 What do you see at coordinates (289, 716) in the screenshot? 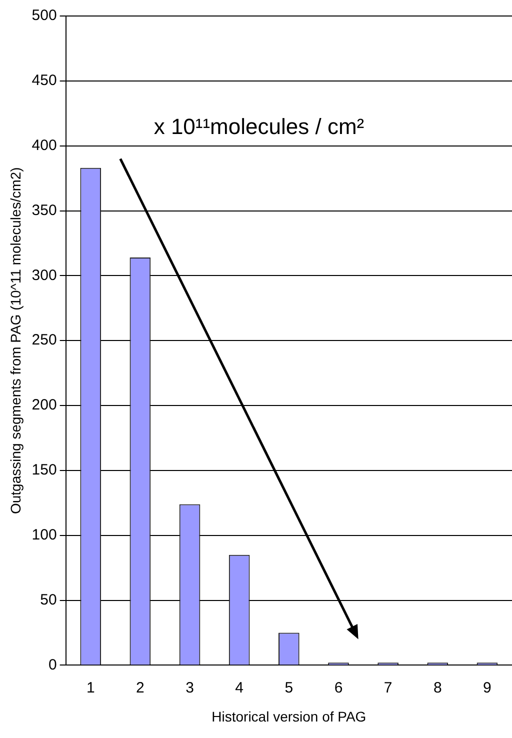
I see `x-axis-title: Historical version of PAG` at bounding box center [289, 716].